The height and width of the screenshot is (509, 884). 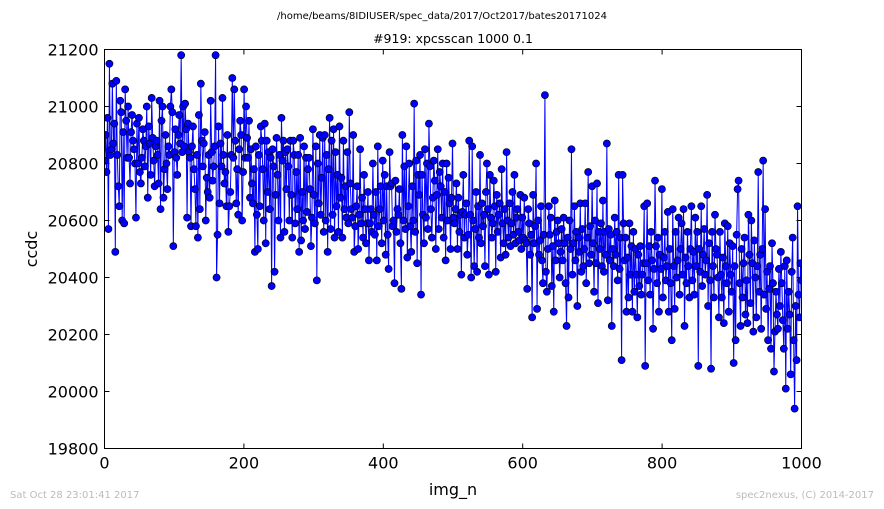 I want to click on x-tick-label: 600, so click(x=522, y=463).